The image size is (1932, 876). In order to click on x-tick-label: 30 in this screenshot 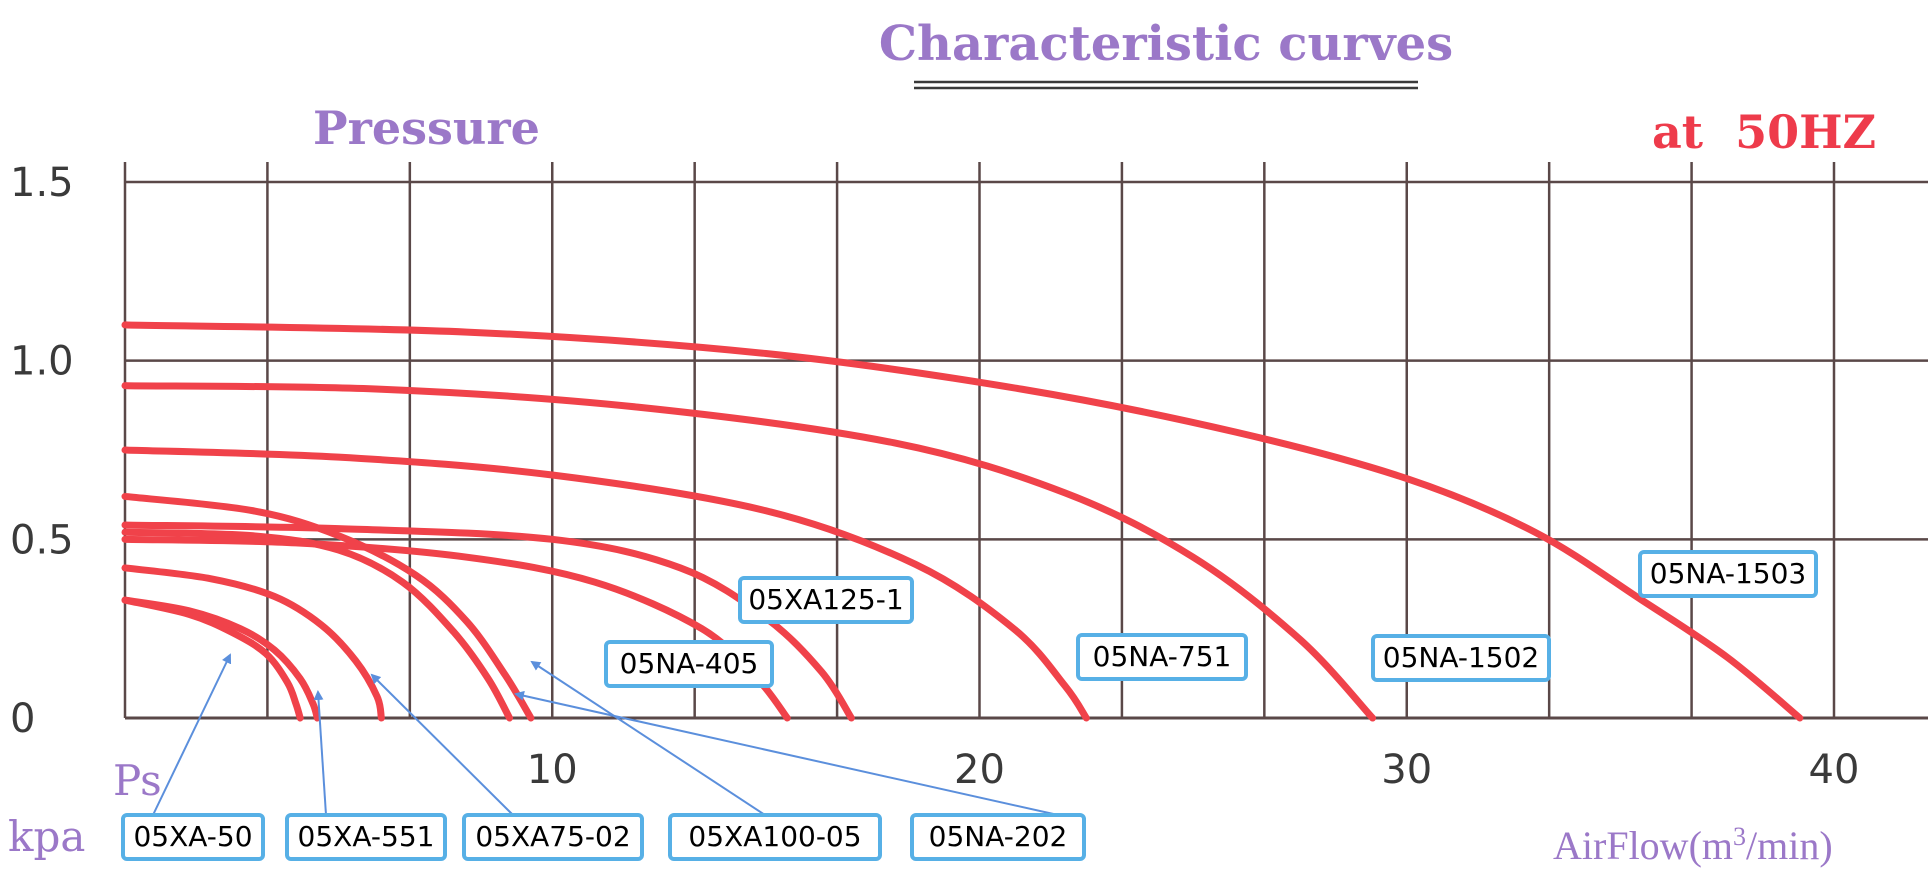, I will do `click(1406, 770)`.